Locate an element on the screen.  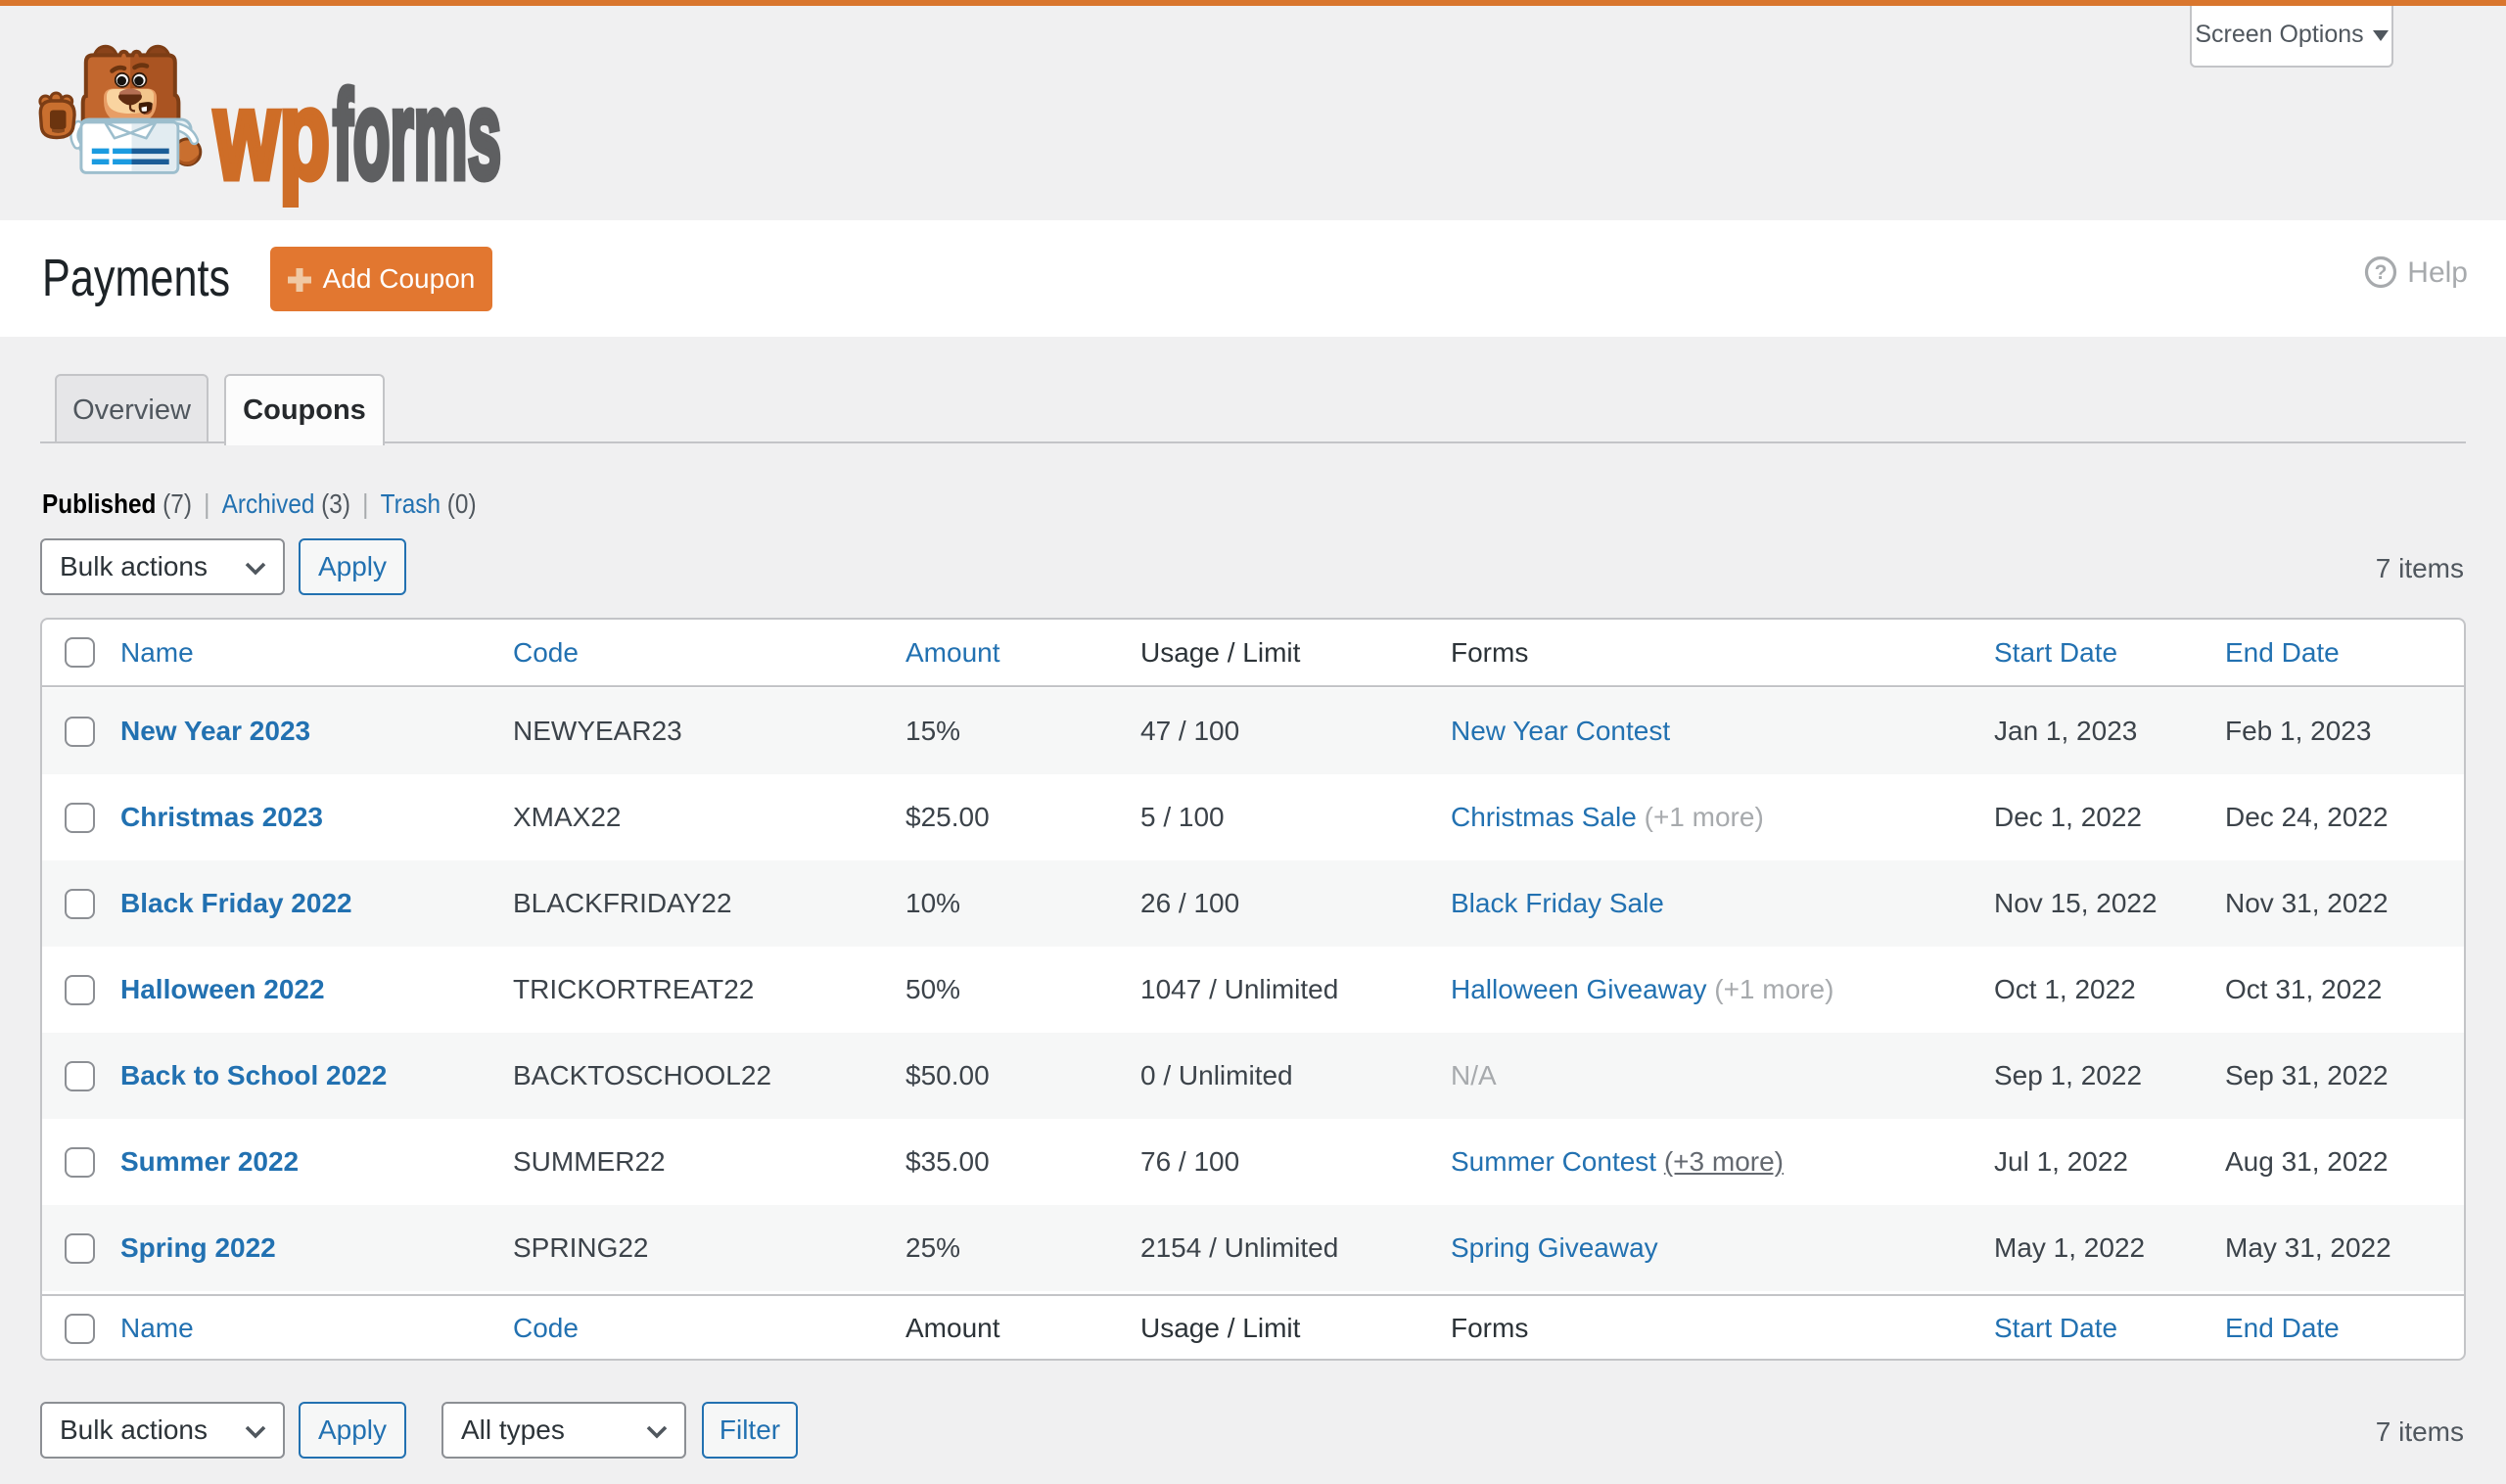
svg-text: wp is located at coordinates (271, 136).